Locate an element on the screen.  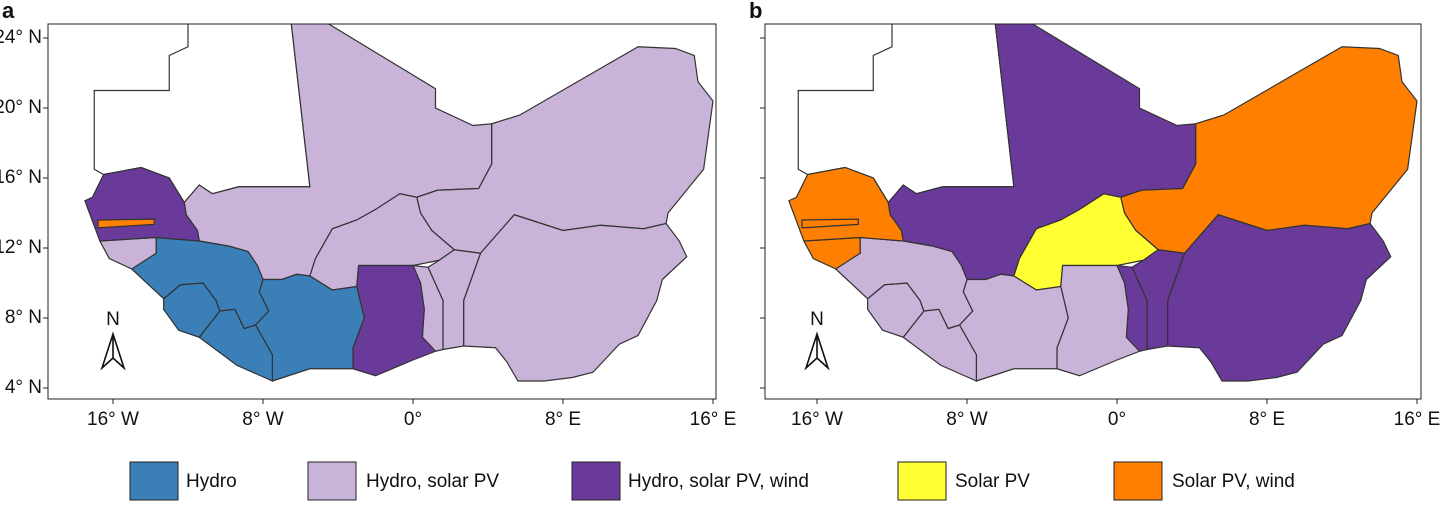
latitude-label: 4° N is located at coordinates (23, 387).